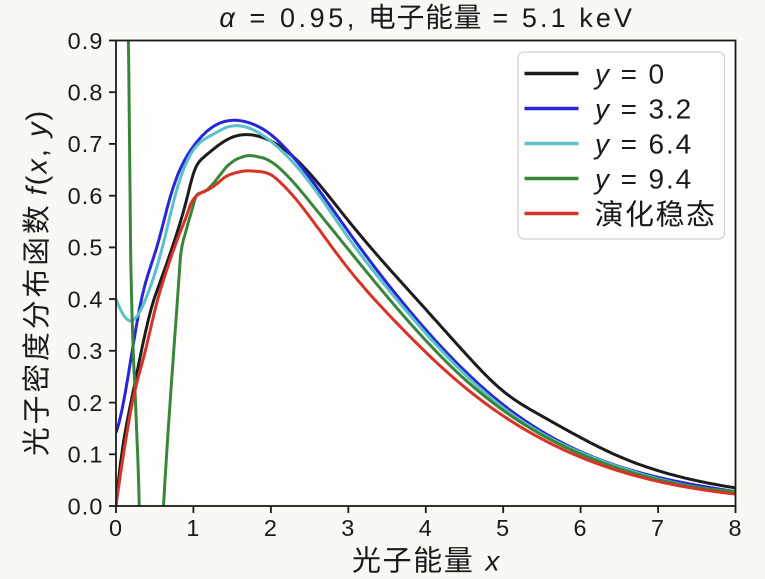  What do you see at coordinates (193, 528) in the screenshot?
I see `svg-text: 1` at bounding box center [193, 528].